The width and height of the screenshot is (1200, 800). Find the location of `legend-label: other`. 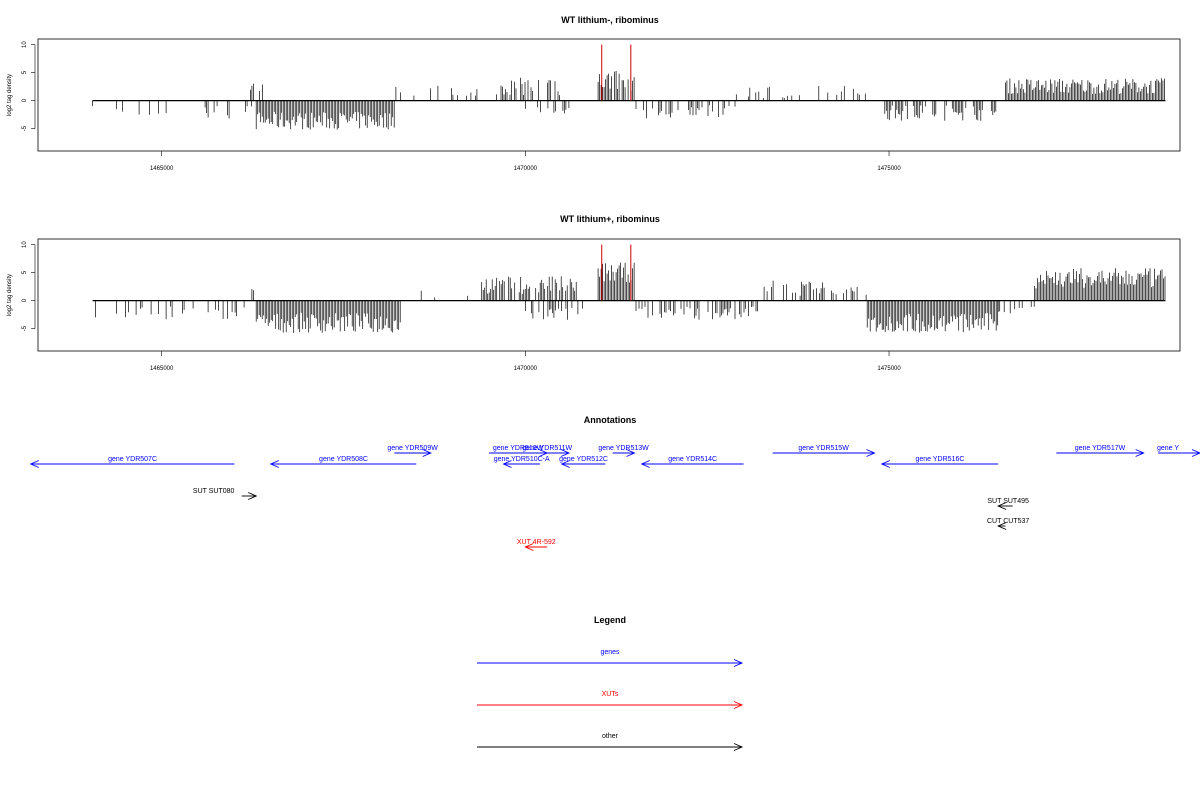

legend-label: other is located at coordinates (610, 736).